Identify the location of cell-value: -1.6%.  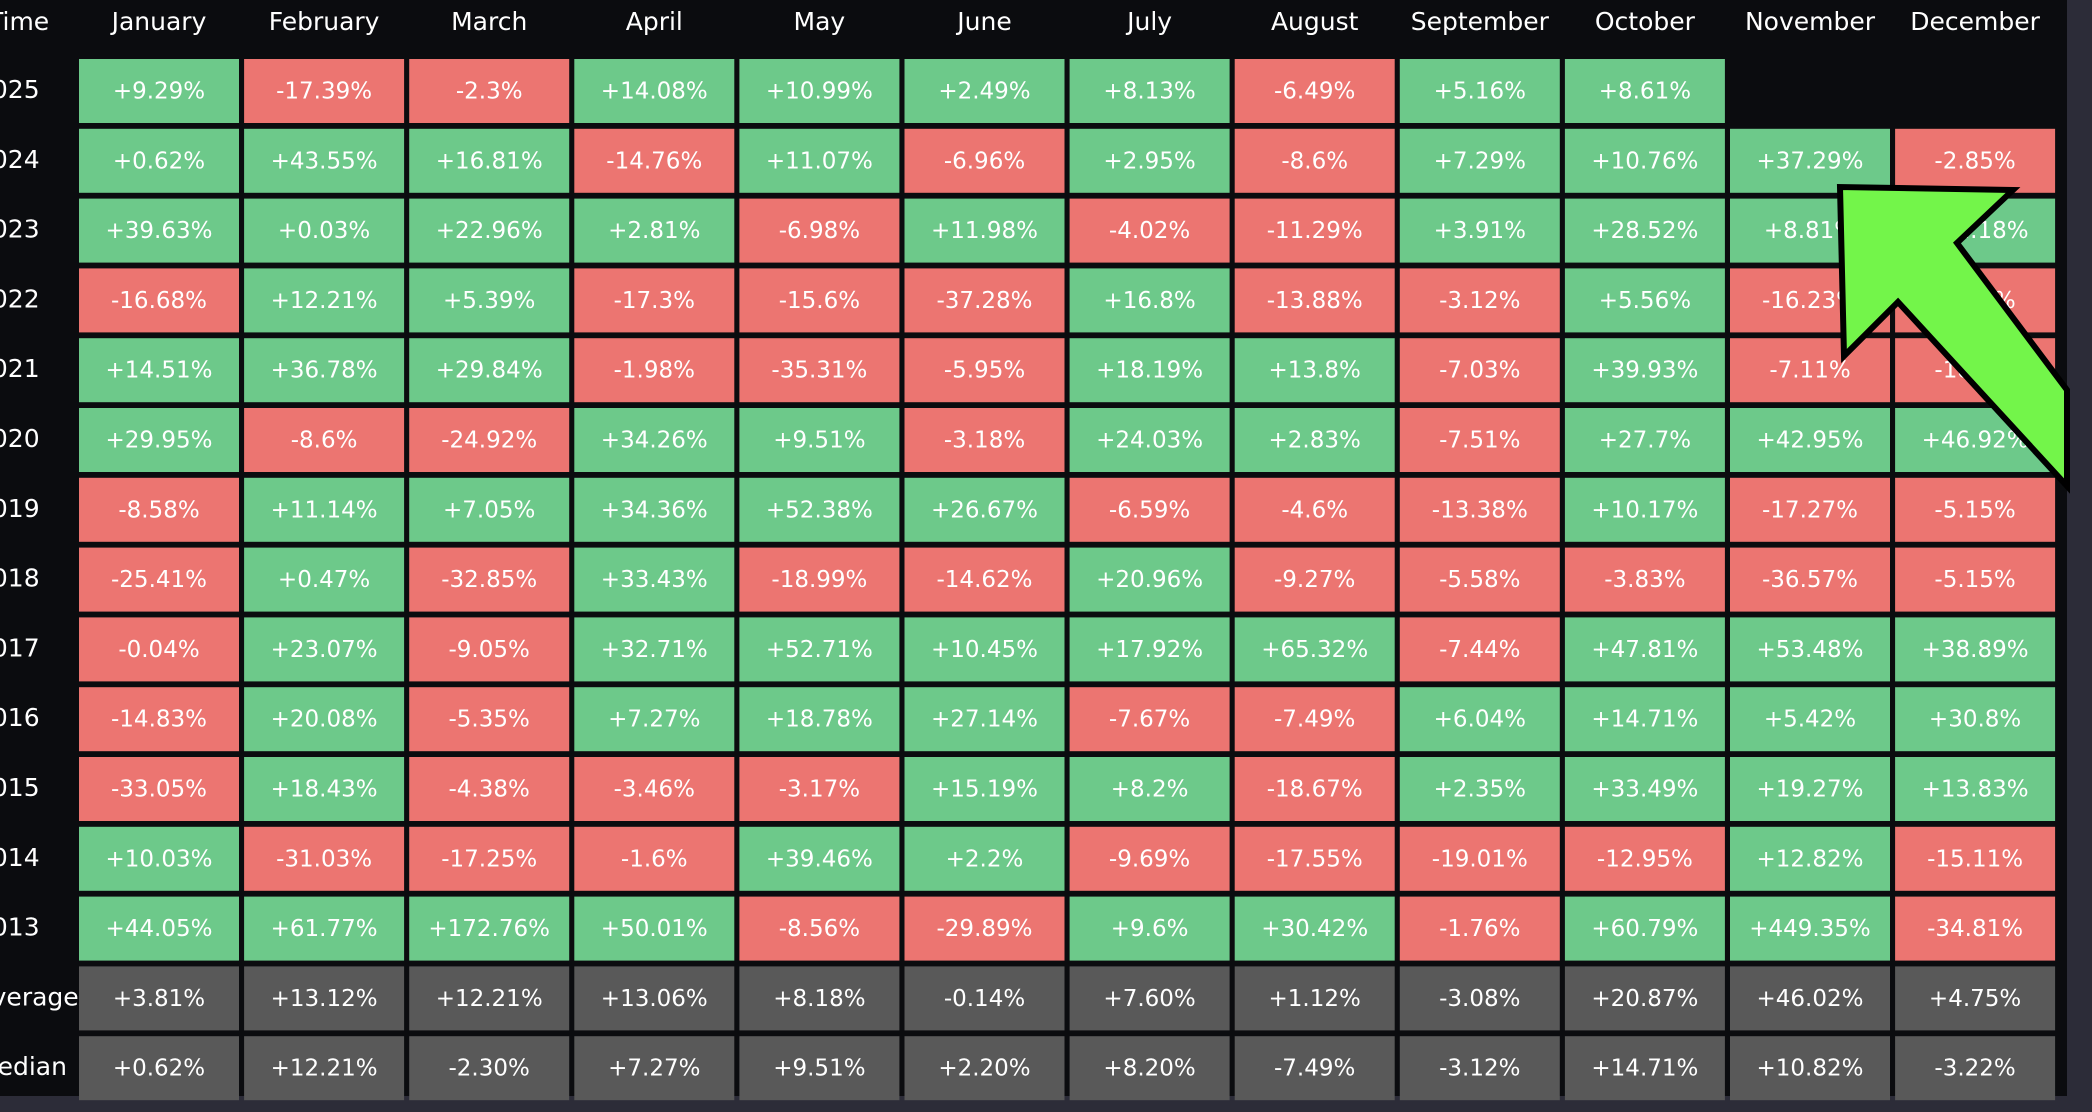
(654, 859).